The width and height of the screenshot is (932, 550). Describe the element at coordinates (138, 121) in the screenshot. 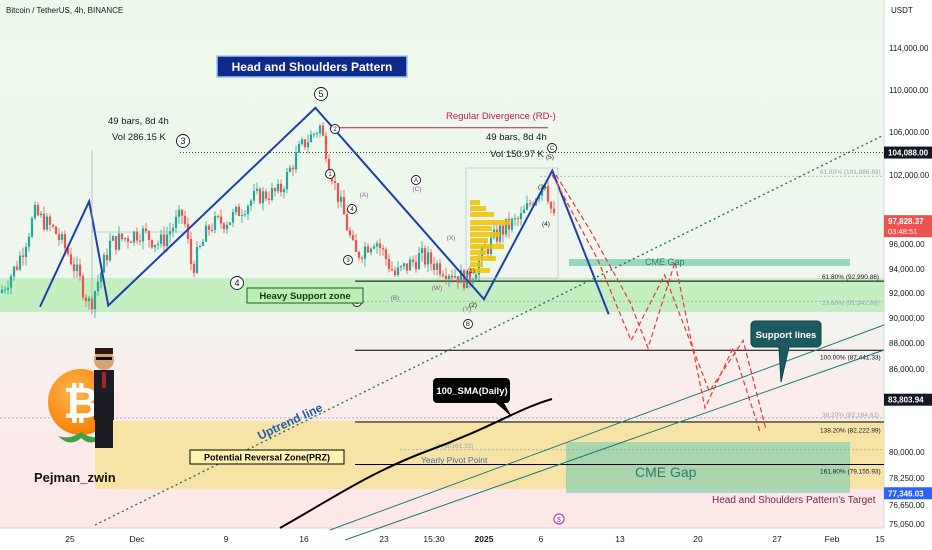

I see `left-bars-label: 49 bars, 8d 4h` at that location.